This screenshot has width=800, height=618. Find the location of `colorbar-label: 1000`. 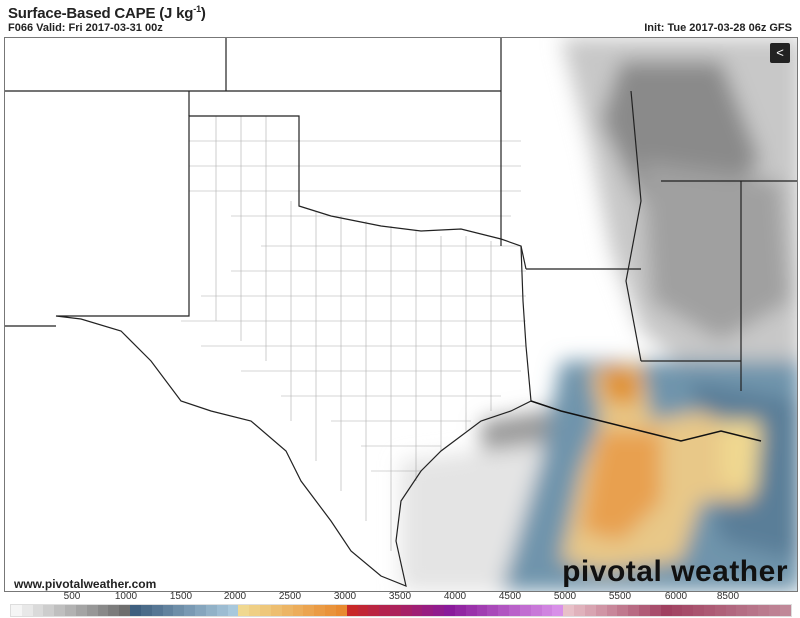

colorbar-label: 1000 is located at coordinates (126, 596).